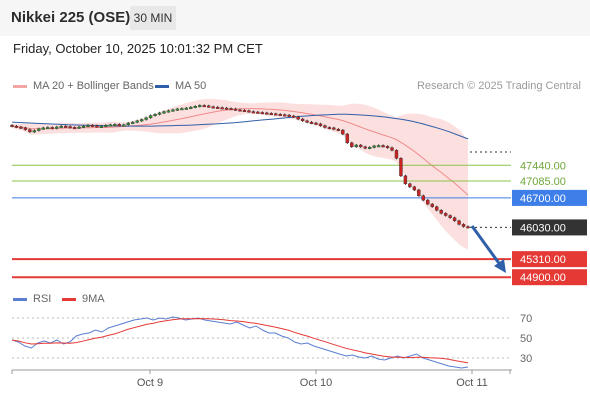  I want to click on legend-ma50-label: MA 50, so click(191, 86).